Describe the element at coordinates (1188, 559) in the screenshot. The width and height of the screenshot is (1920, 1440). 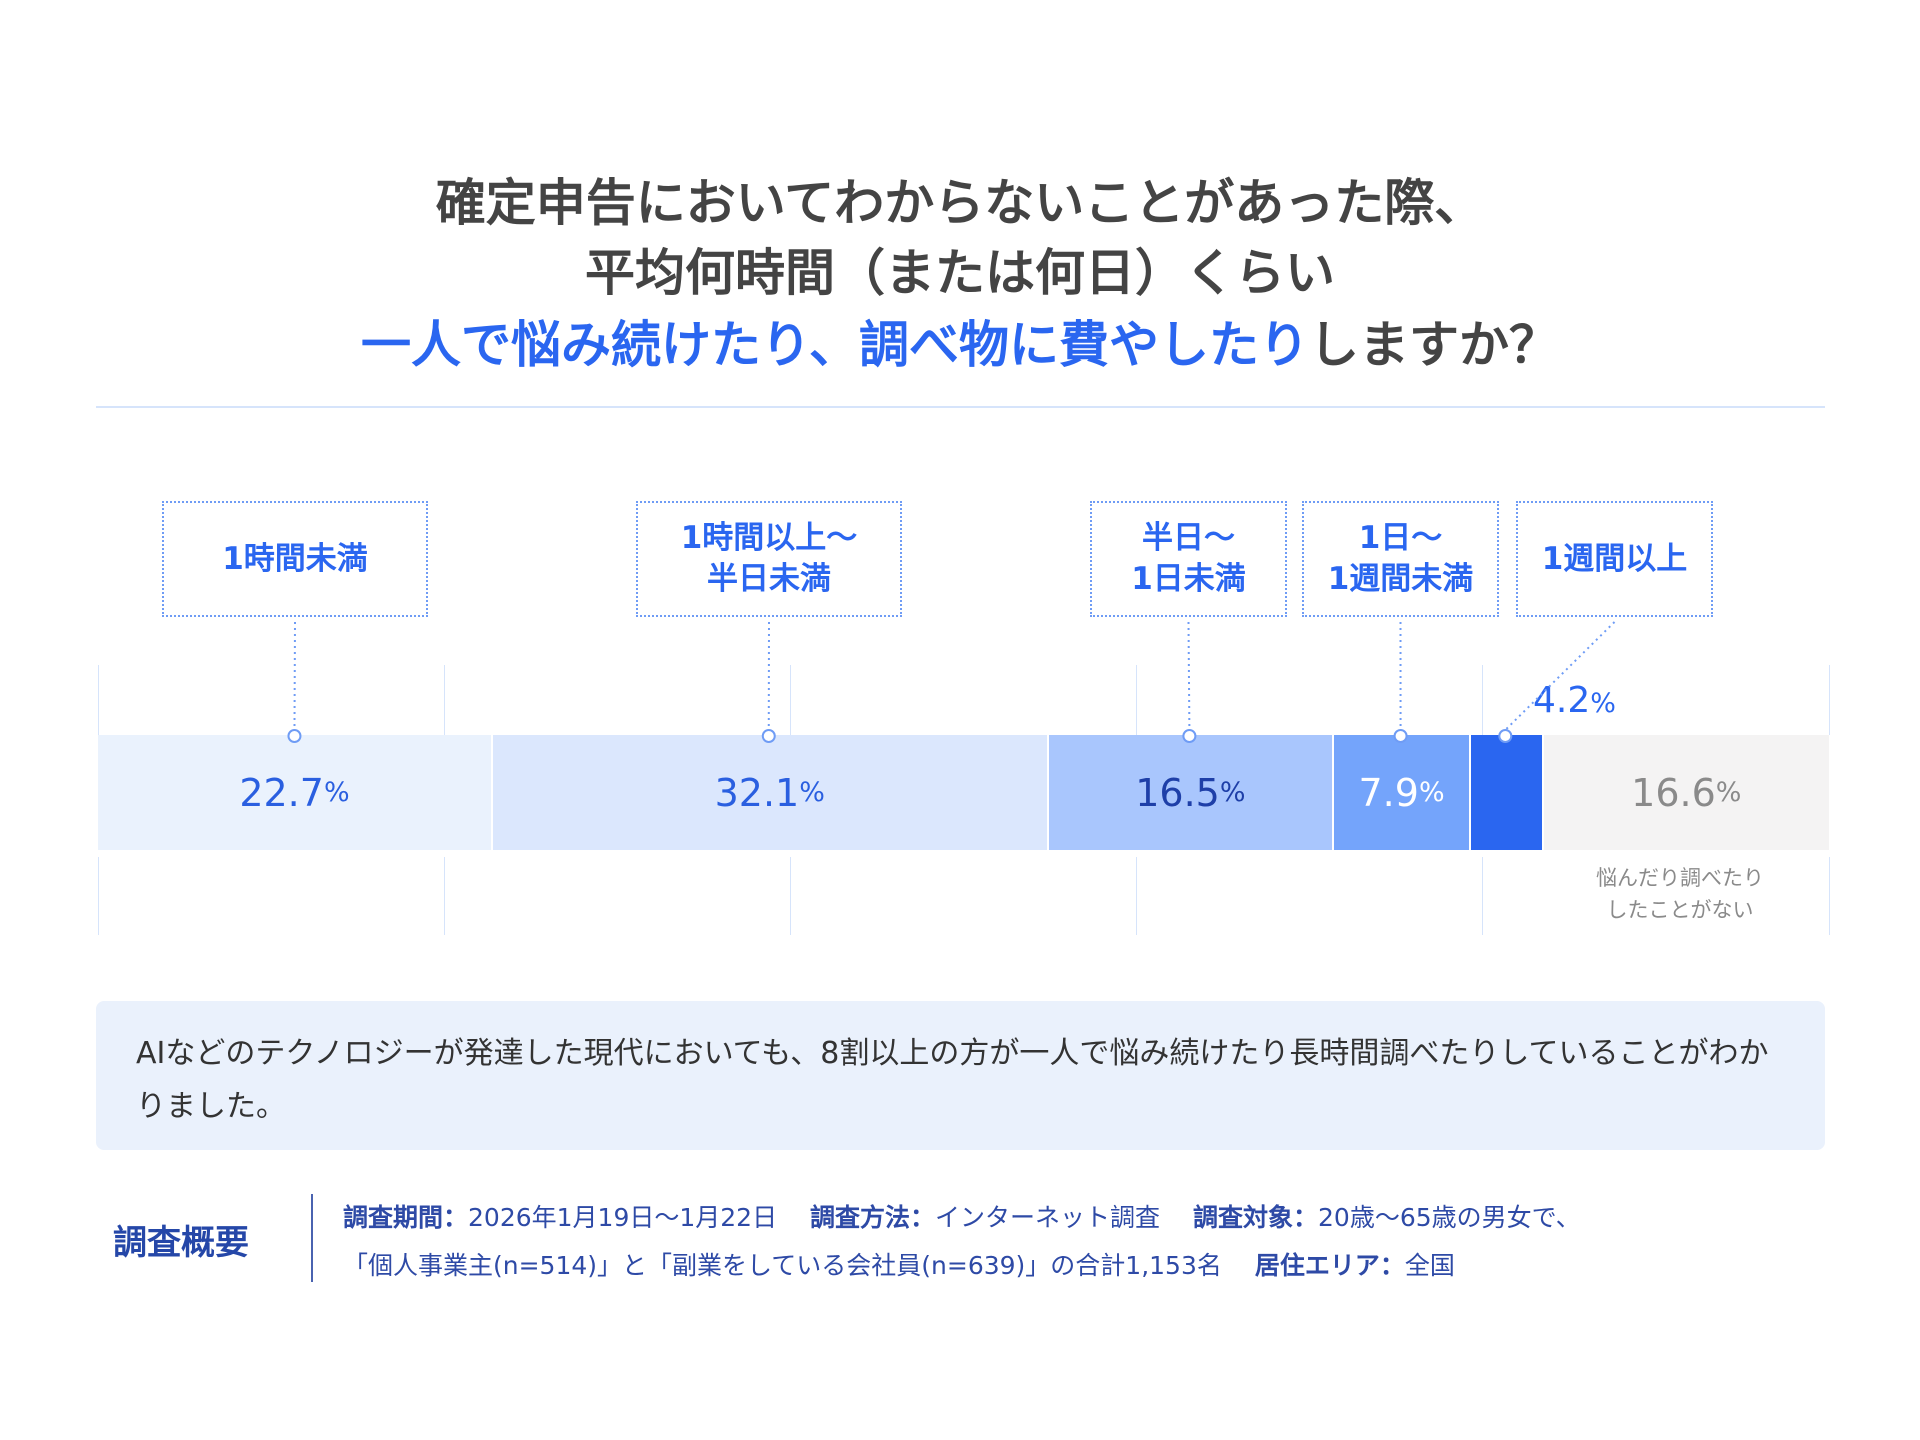
I see `category-label-box: 半日～ 1日未満` at that location.